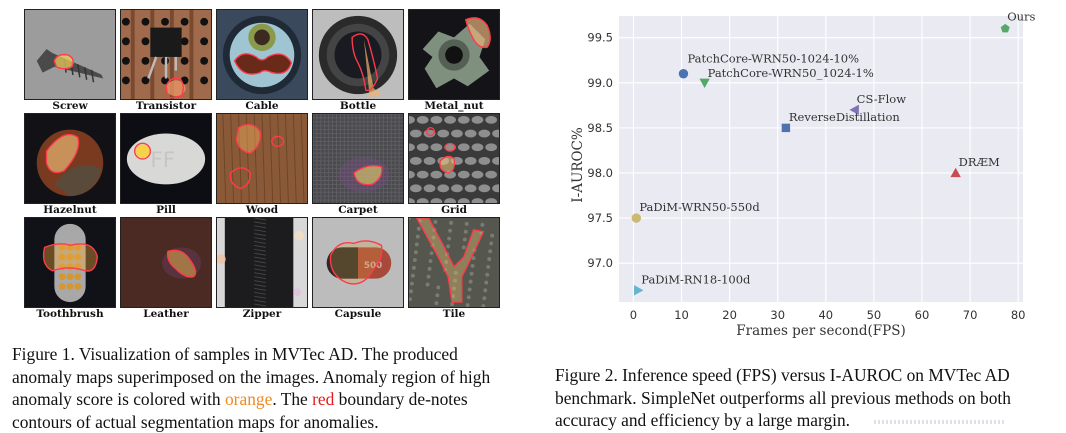  I want to click on data-label: PatchCore-WRN50-1024-10%, so click(773, 59).